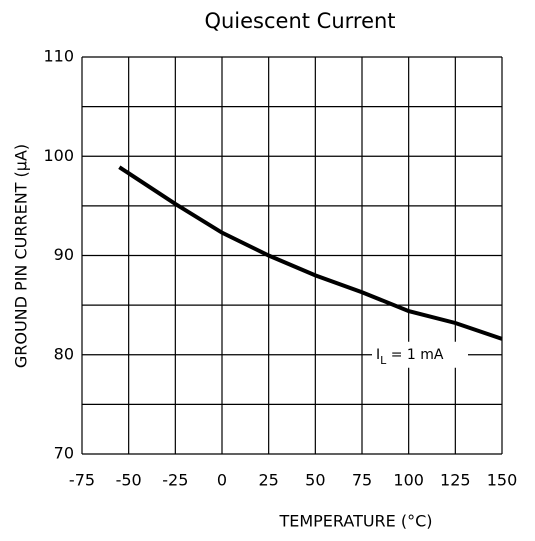 Image resolution: width=535 pixels, height=541 pixels. I want to click on x-tick-label: 150, so click(502, 480).